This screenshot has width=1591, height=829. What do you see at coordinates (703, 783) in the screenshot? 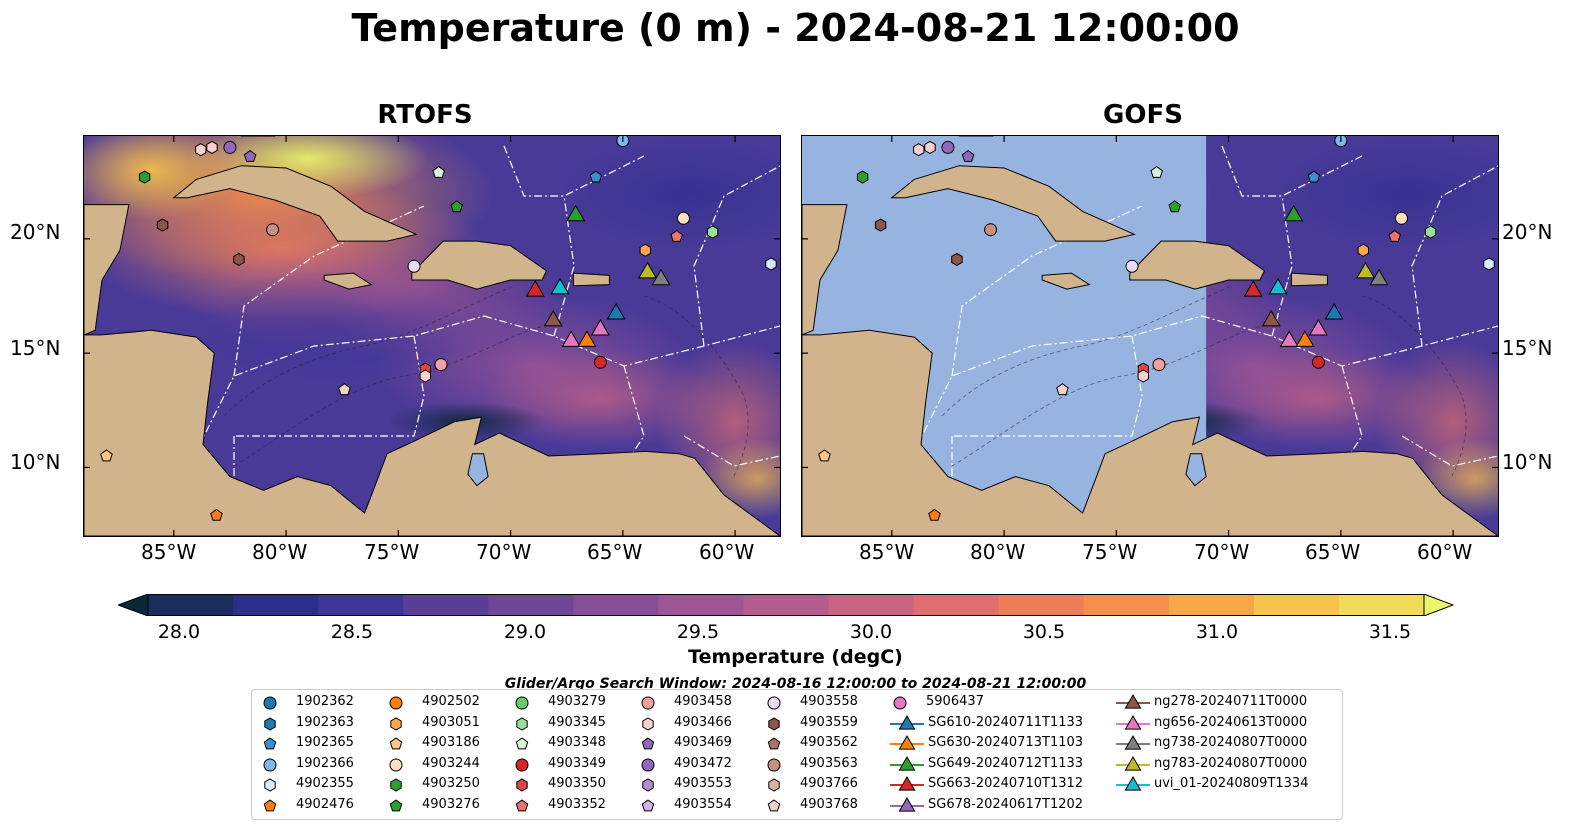
I see `legend-label: 4903553` at bounding box center [703, 783].